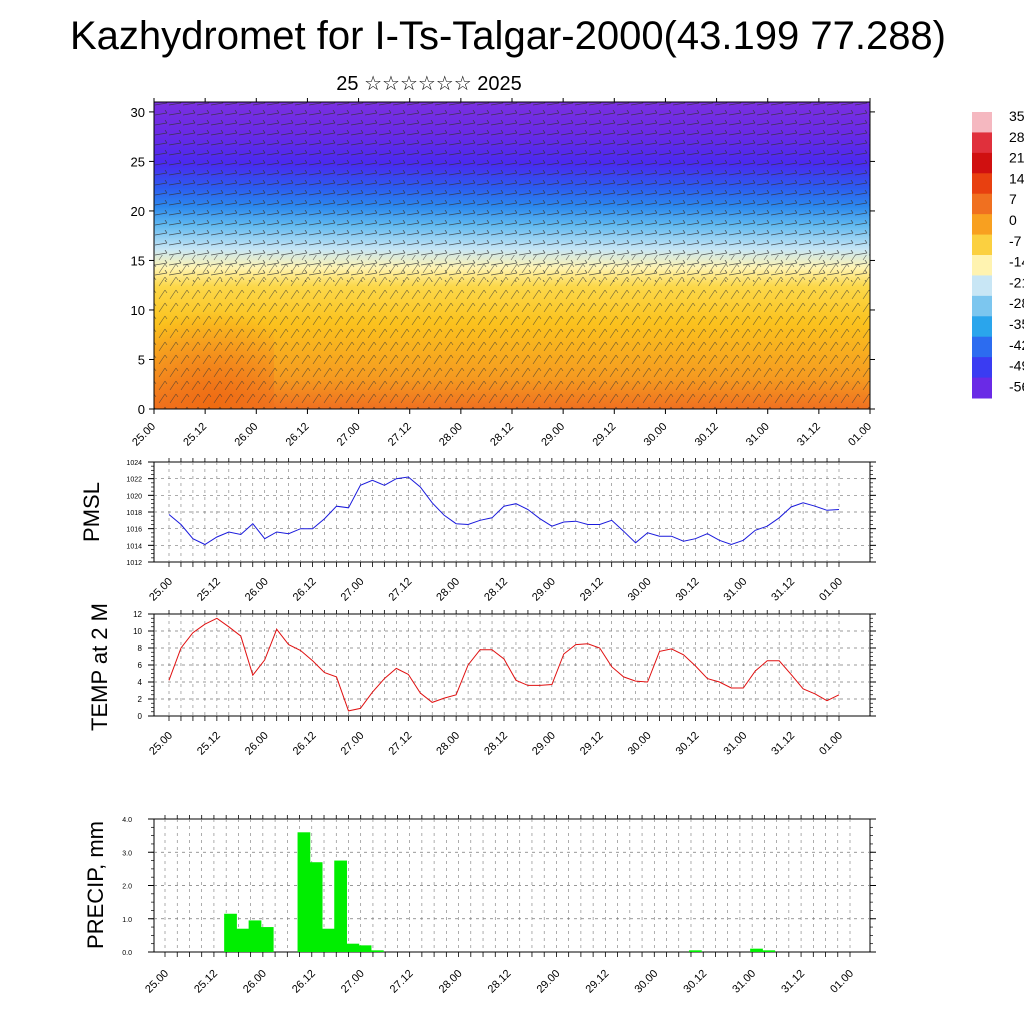 Image resolution: width=1024 pixels, height=1024 pixels. Describe the element at coordinates (758, 435) in the screenshot. I see `heatmap-x-tick-label: 31.00` at that location.